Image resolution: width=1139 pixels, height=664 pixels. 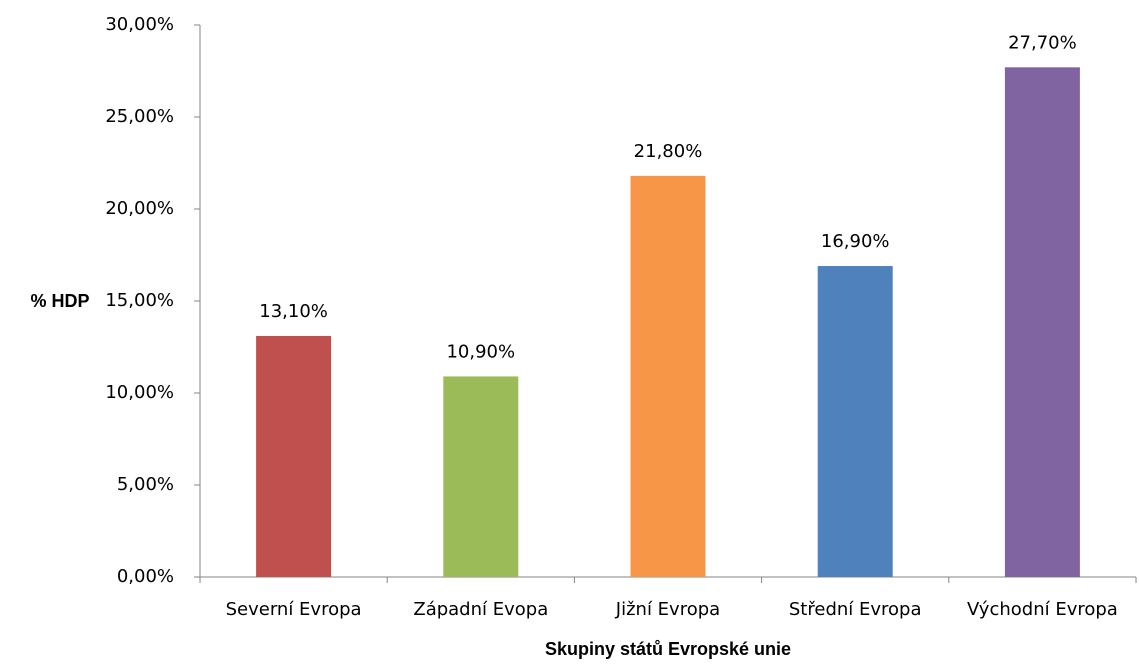 What do you see at coordinates (139, 24) in the screenshot?
I see `y-tick-label: 30,00%` at bounding box center [139, 24].